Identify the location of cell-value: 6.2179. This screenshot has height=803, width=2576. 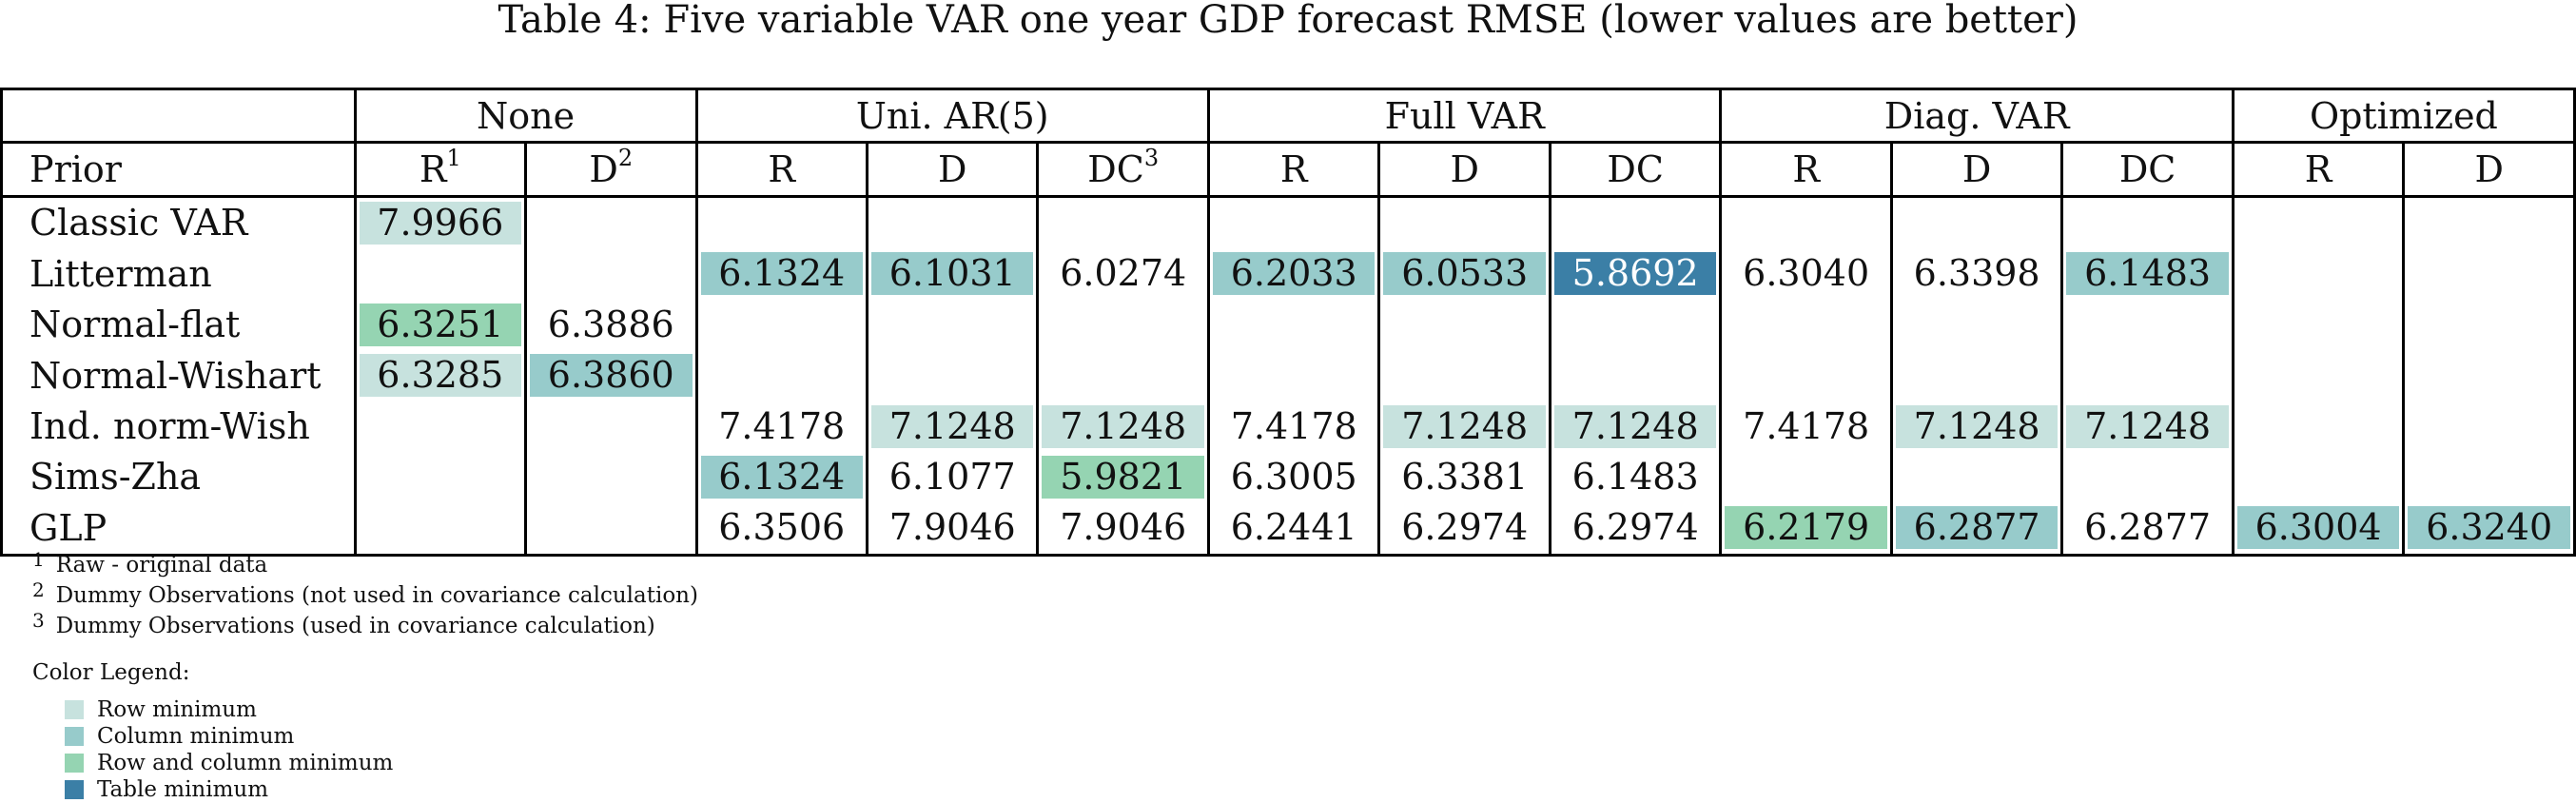
(1806, 528).